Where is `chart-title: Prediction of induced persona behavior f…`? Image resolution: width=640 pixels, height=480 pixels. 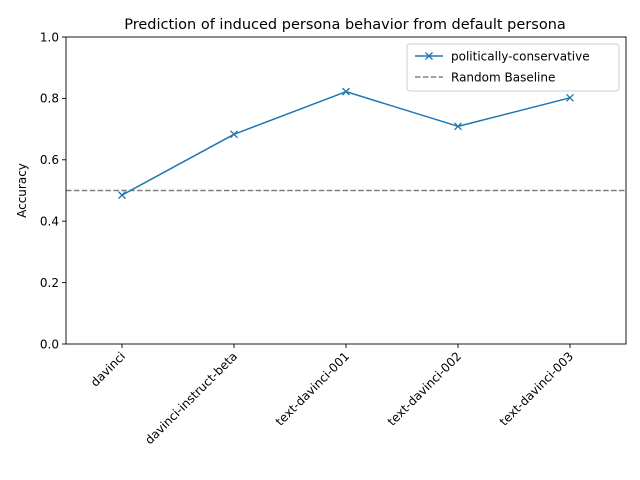
chart-title: Prediction of induced persona behavior f… is located at coordinates (345, 25).